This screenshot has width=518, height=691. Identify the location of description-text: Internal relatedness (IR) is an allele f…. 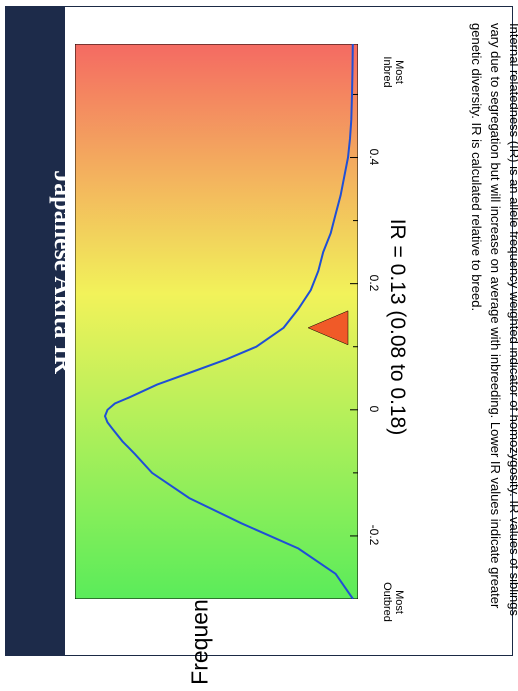
(493, 320).